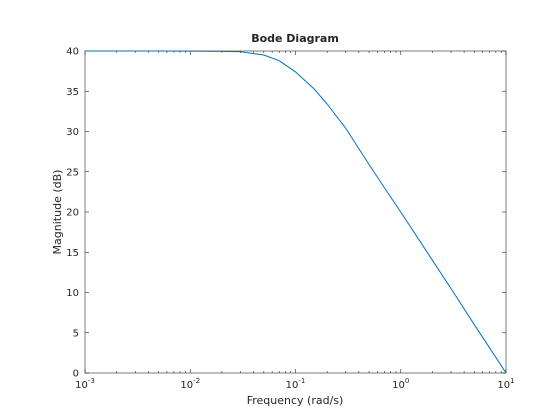 The width and height of the screenshot is (560, 420). Describe the element at coordinates (190, 384) in the screenshot. I see `x-tick-label: 10⁻²` at that location.